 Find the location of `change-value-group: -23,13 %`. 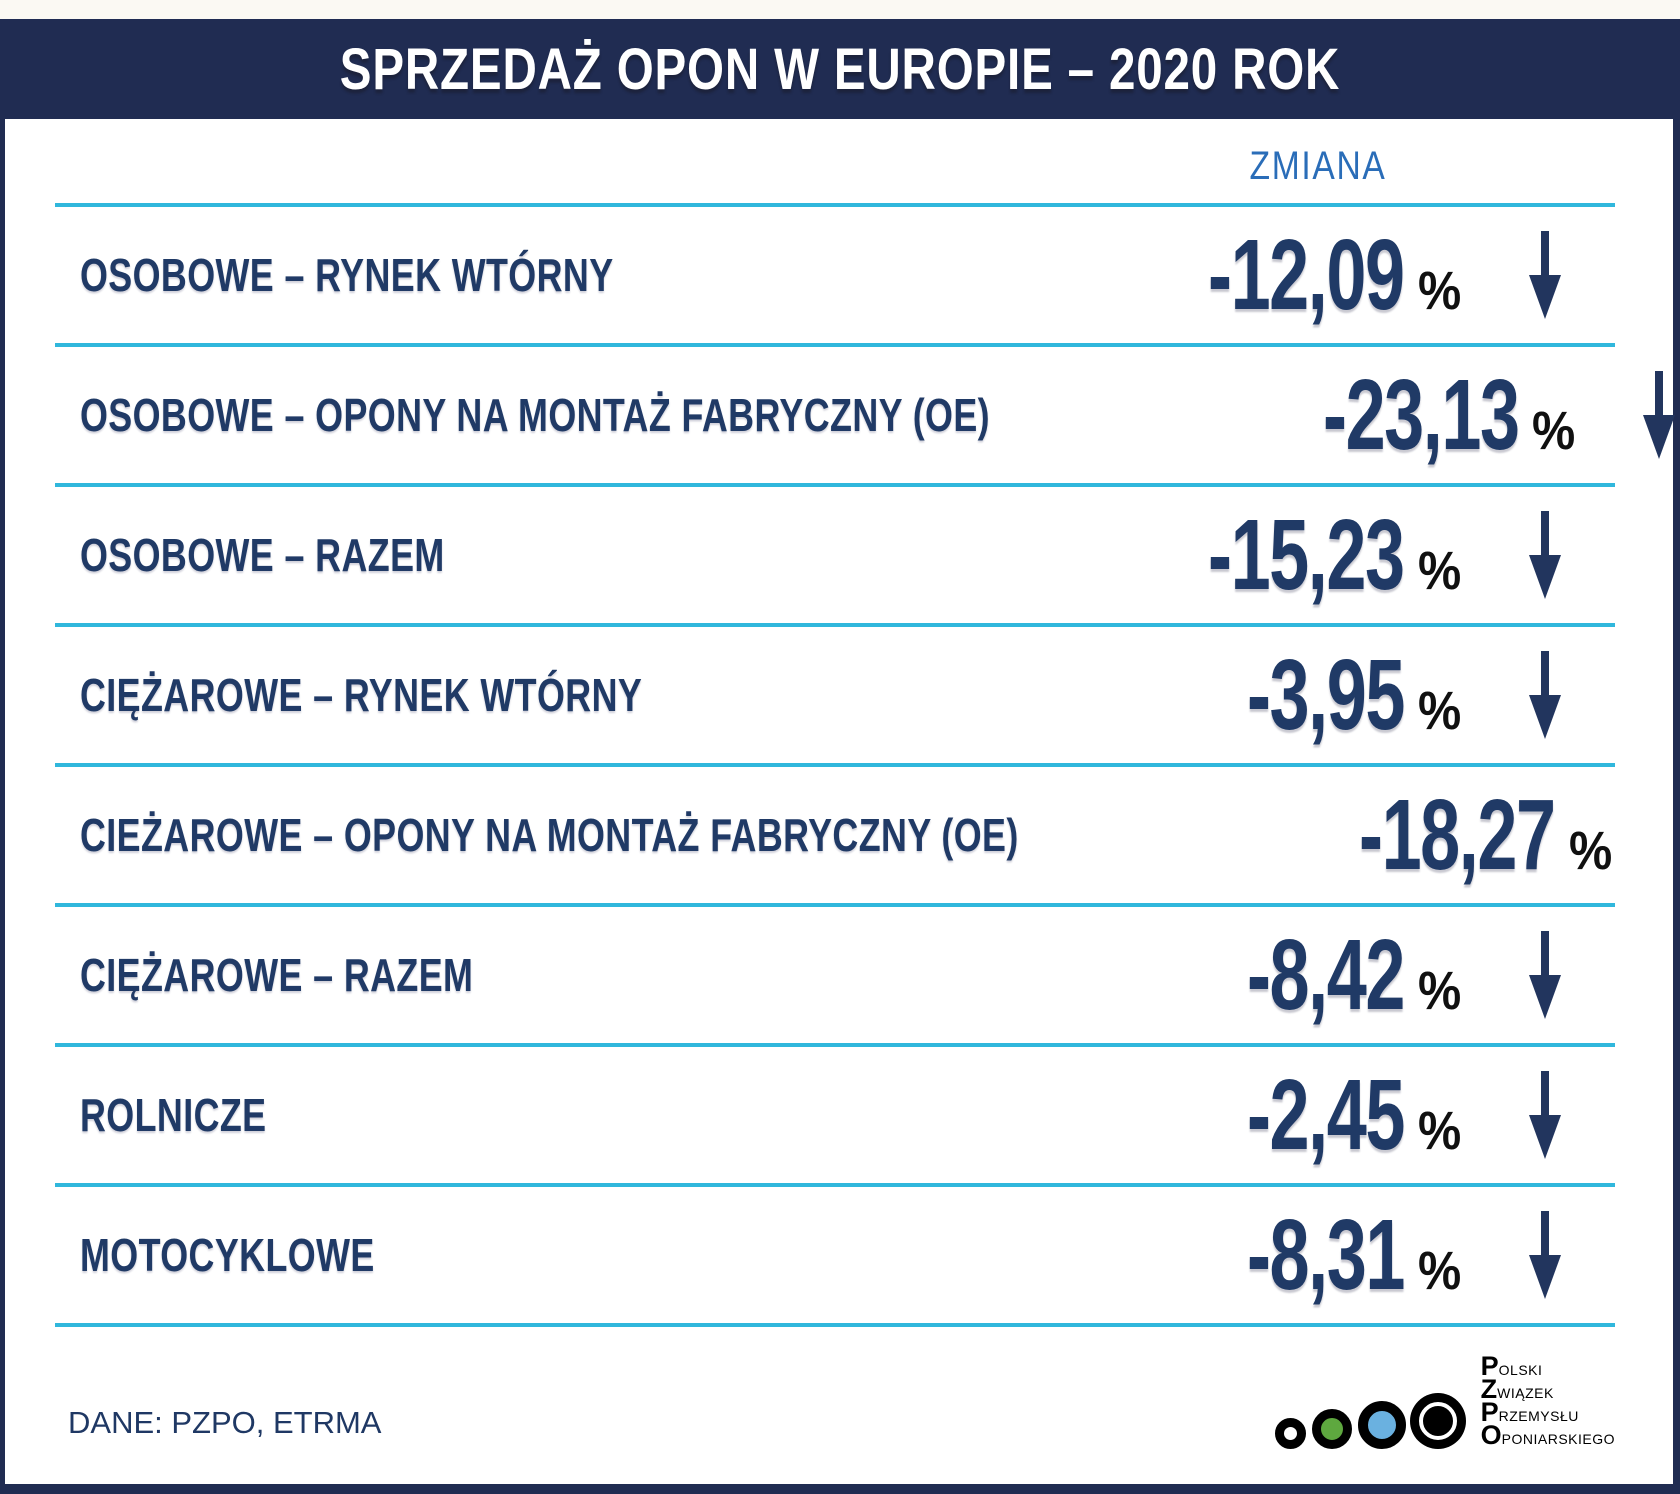

change-value-group: -23,13 % is located at coordinates (1414, 415).